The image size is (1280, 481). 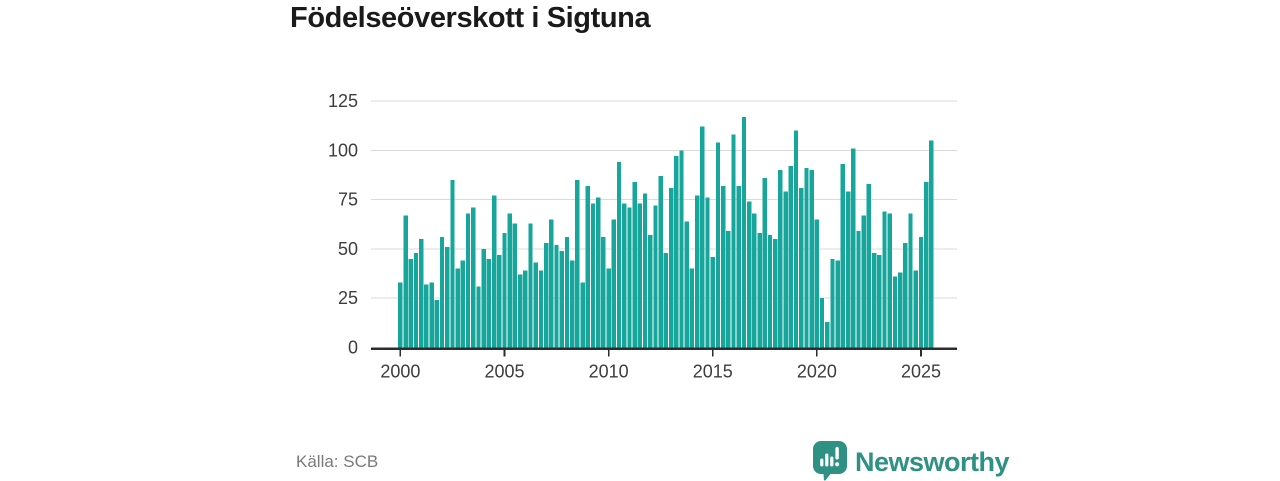 I want to click on x-axis-label-2020: 2020, so click(x=817, y=372).